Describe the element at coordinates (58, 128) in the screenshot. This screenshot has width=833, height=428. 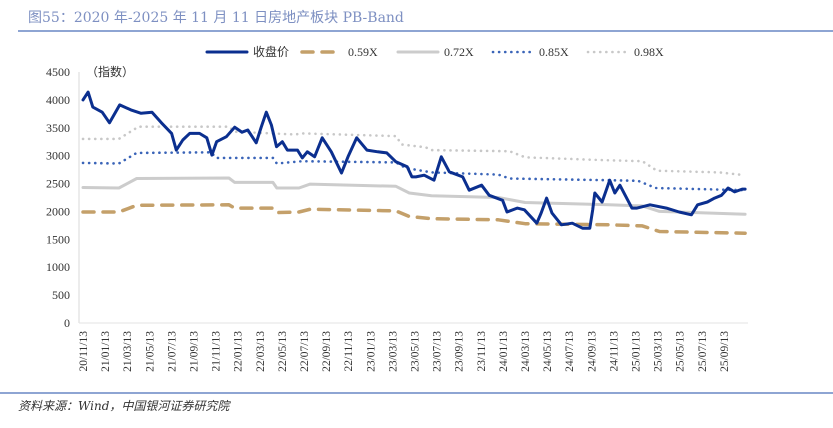
I see `y-tick-label: 3500` at that location.